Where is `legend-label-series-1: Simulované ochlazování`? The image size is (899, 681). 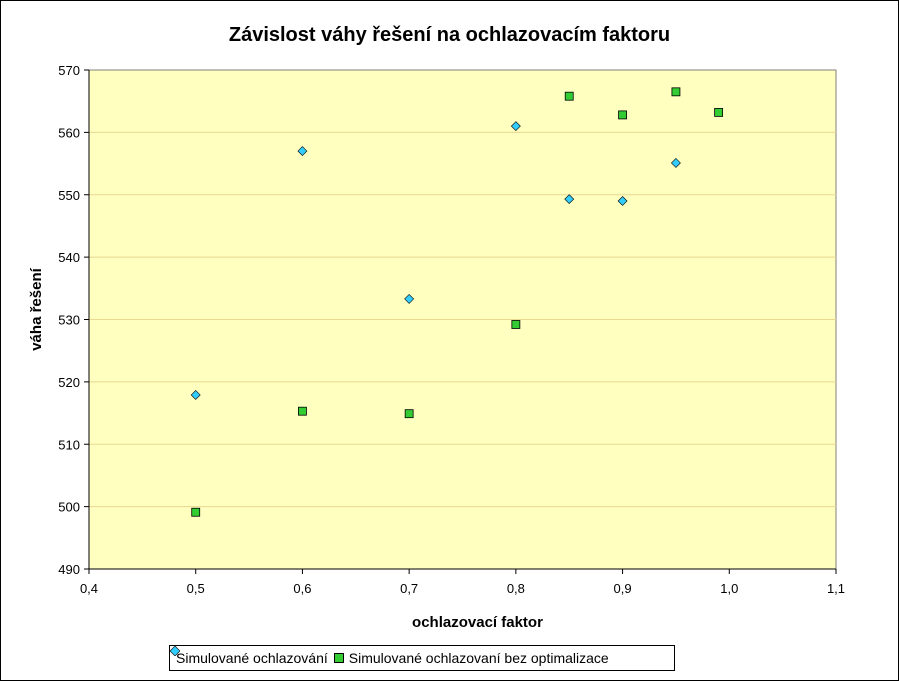 legend-label-series-1: Simulované ochlazování is located at coordinates (252, 658).